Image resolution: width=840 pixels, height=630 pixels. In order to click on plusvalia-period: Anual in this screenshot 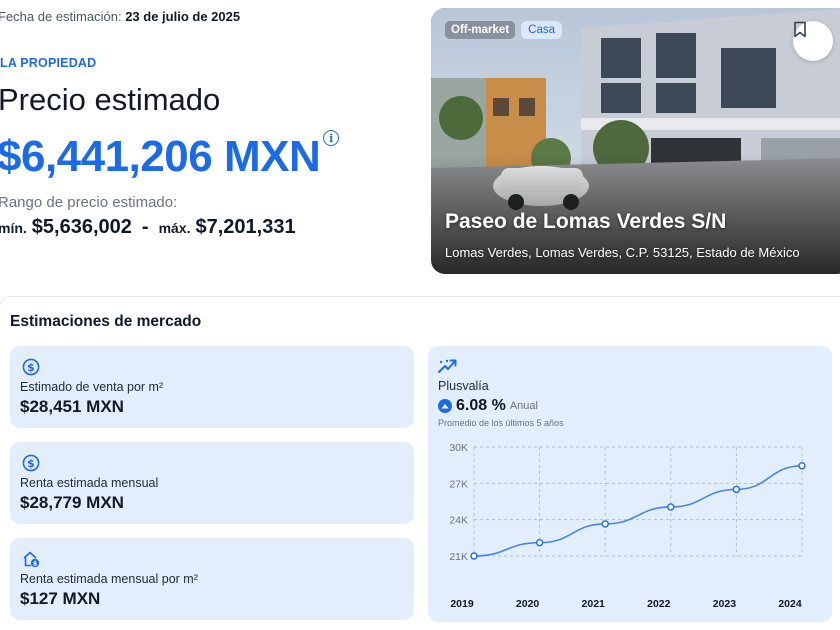, I will do `click(523, 406)`.